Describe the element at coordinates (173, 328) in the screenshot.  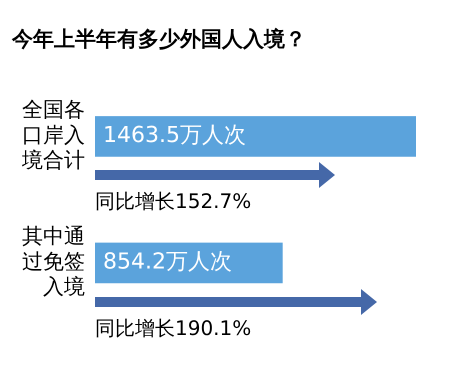
I see `annotation: 同比增长190.1%` at that location.